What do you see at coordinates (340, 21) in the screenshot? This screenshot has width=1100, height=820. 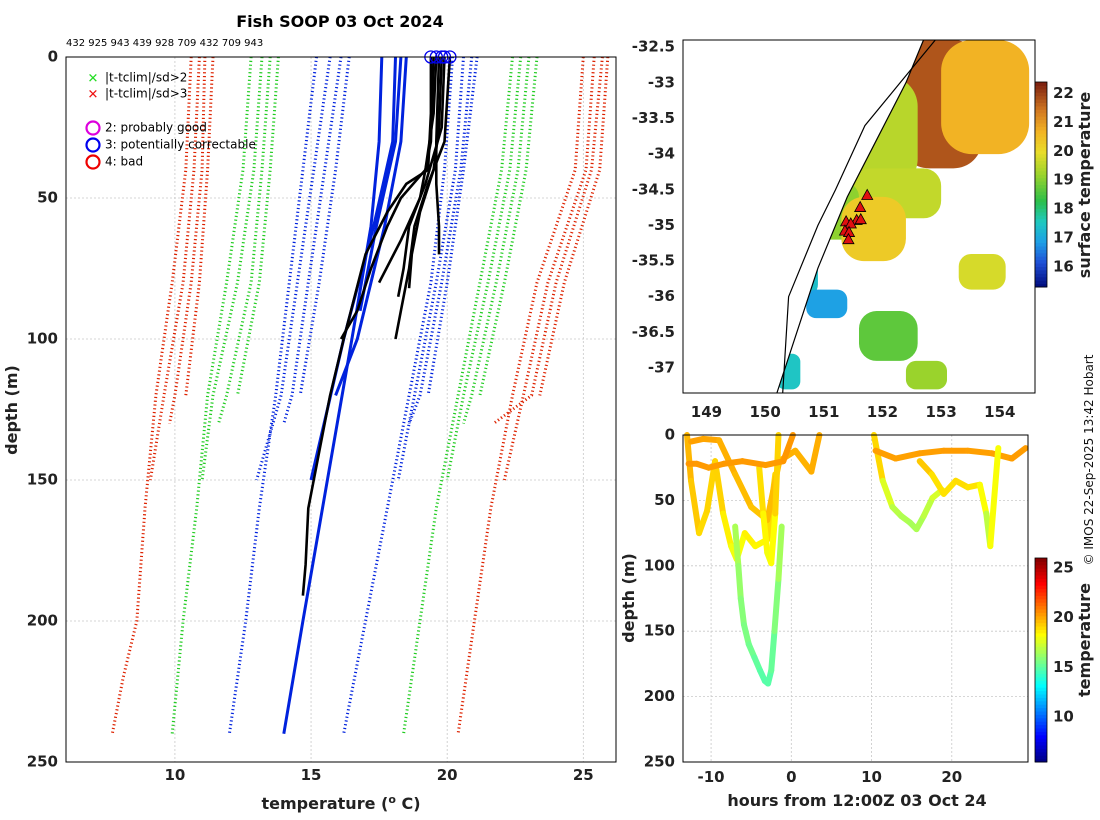 I see `page-title: Fish SOOP 03 Oct 2024` at bounding box center [340, 21].